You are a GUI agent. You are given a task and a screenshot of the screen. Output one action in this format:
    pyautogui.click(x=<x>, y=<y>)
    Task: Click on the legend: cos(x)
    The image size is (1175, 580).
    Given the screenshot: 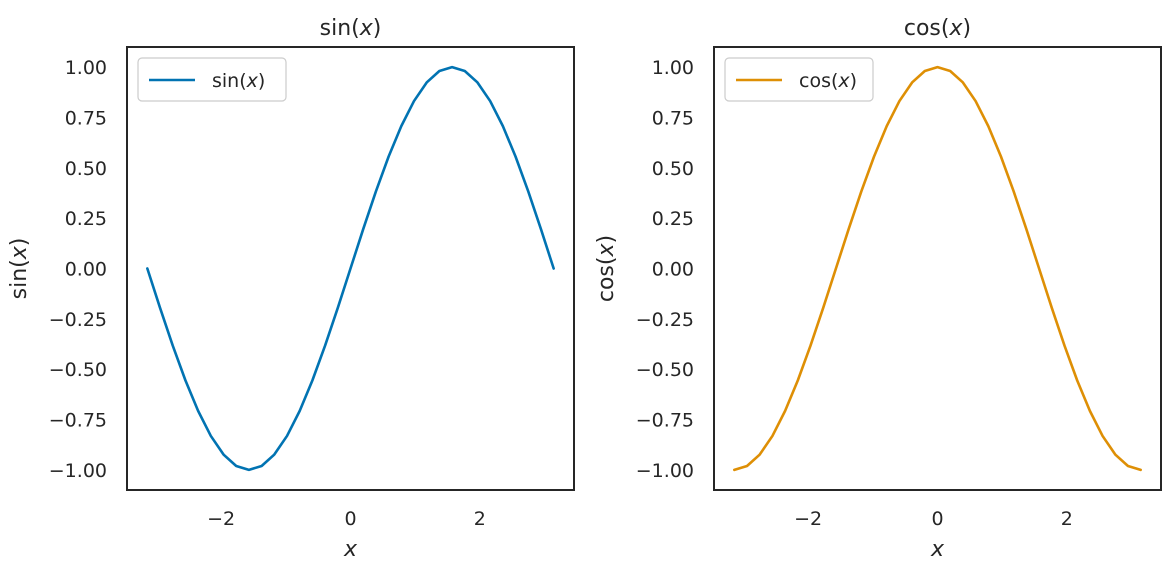 What is the action you would take?
    pyautogui.click(x=799, y=79)
    